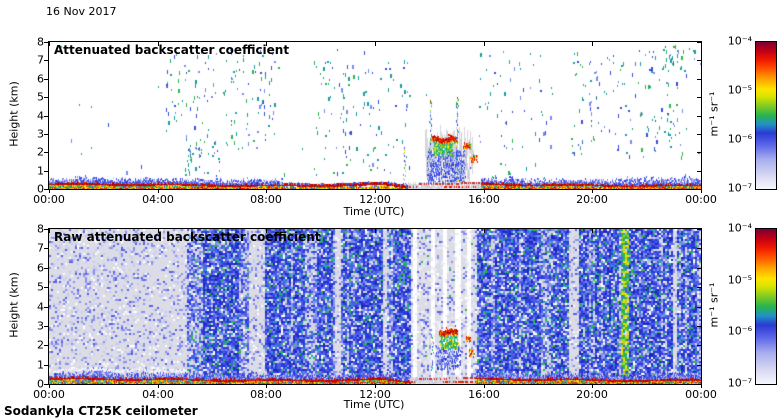 The width and height of the screenshot is (780, 420). I want to click on colorbar-tick-label: 10⁻⁷, so click(739, 188).